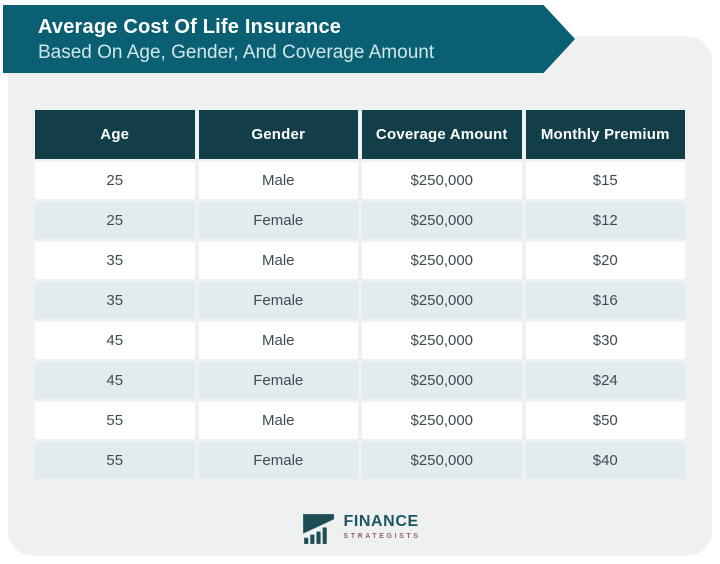 The image size is (720, 564). Describe the element at coordinates (278, 134) in the screenshot. I see `column-header-gender: Gender` at that location.